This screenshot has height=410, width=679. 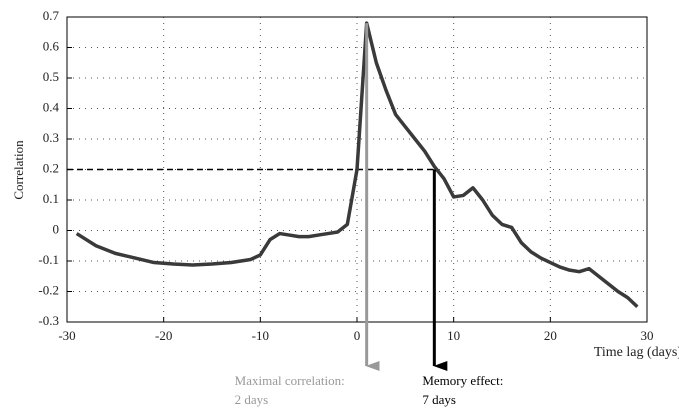 What do you see at coordinates (48, 259) in the screenshot?
I see `y-tick-label: -0.1` at bounding box center [48, 259].